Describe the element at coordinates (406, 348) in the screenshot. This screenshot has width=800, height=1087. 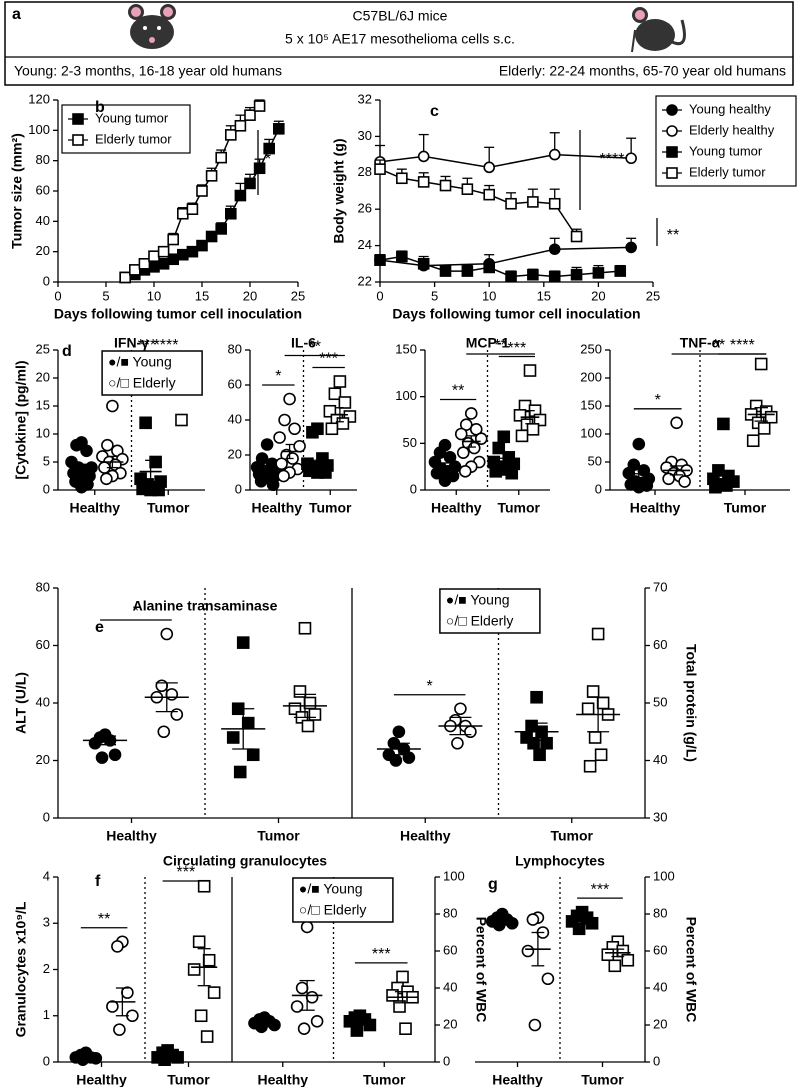
I see `y-tick-label: 150` at that location.